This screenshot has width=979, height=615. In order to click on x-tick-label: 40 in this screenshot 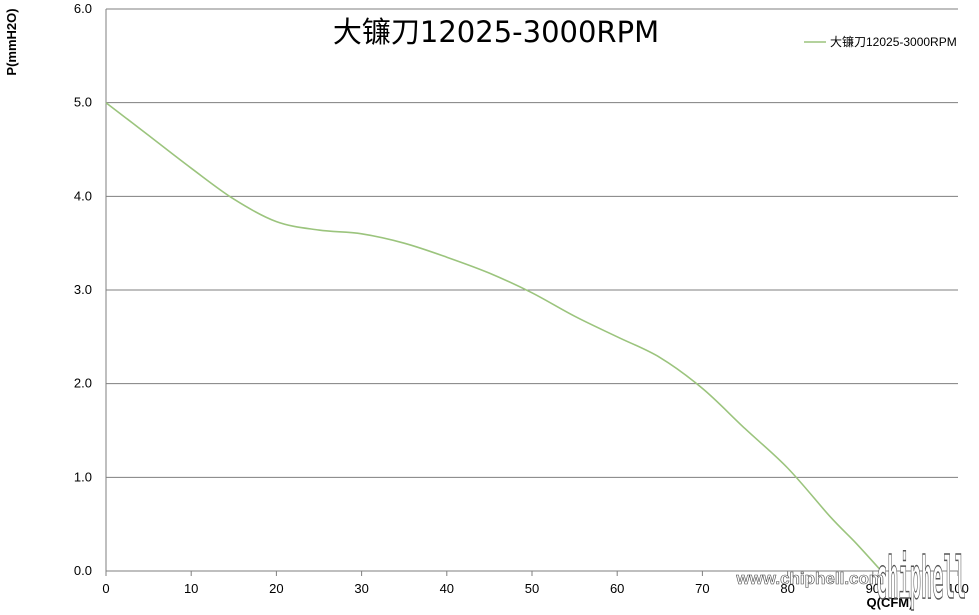, I will do `click(447, 588)`.